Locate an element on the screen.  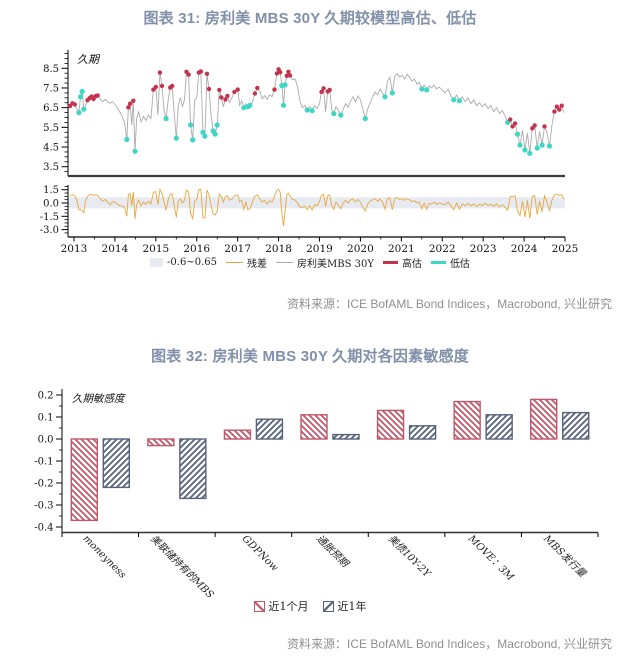
svg-text: 7.5 is located at coordinates (51, 88).